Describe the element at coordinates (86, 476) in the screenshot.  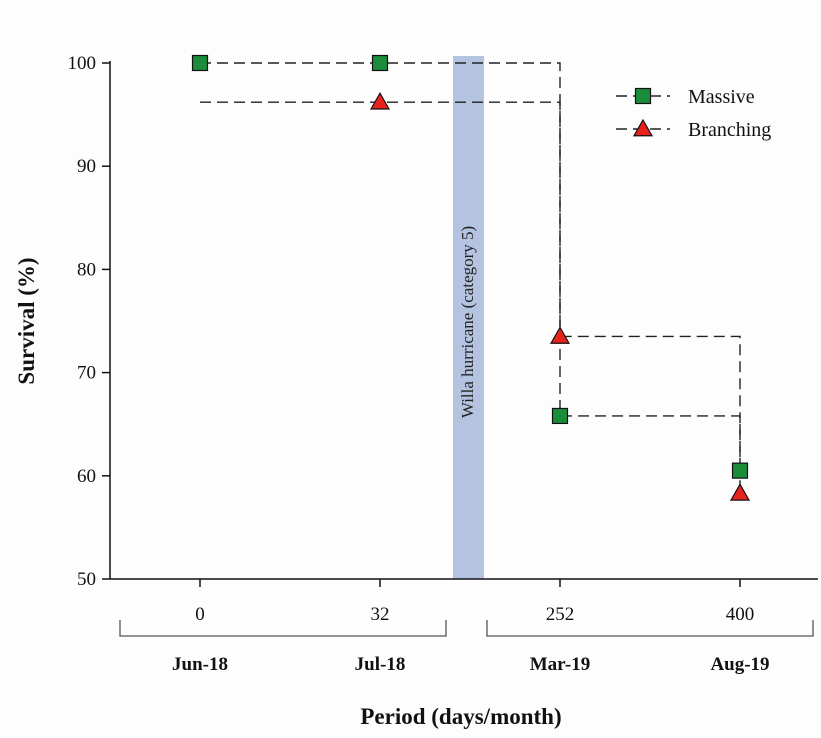
I see `y-tick-label: 60` at that location.